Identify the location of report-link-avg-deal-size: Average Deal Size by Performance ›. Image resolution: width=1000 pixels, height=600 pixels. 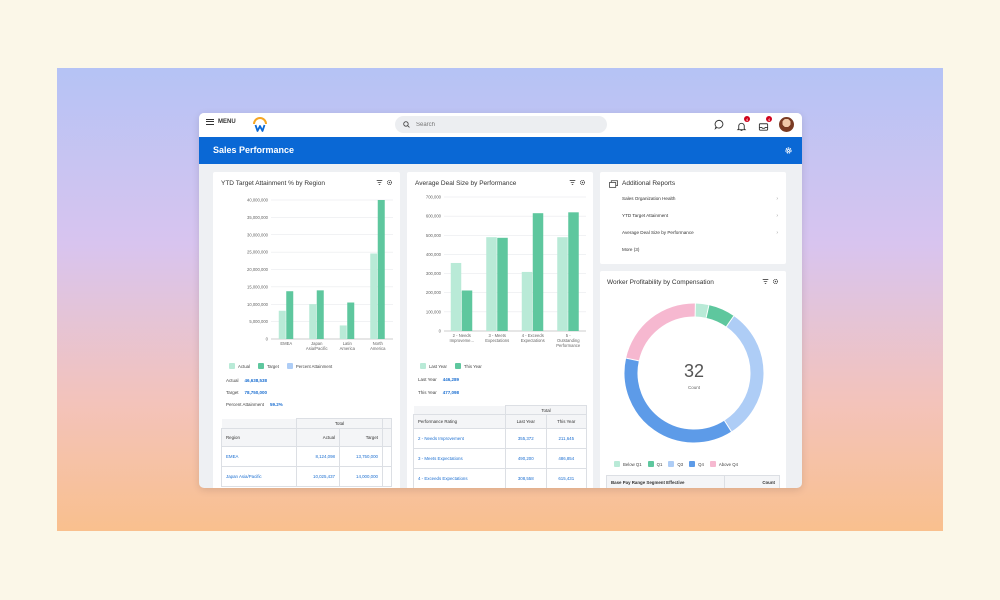
(700, 233).